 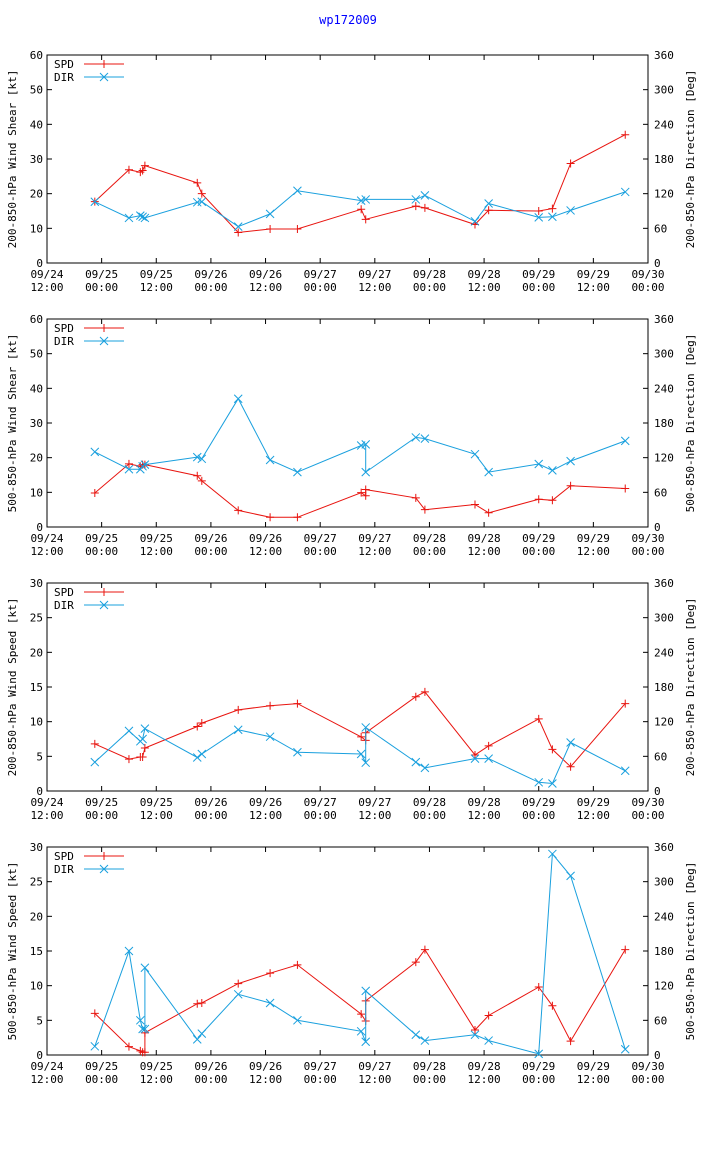 I want to click on spd-series-line, so click(x=360, y=490).